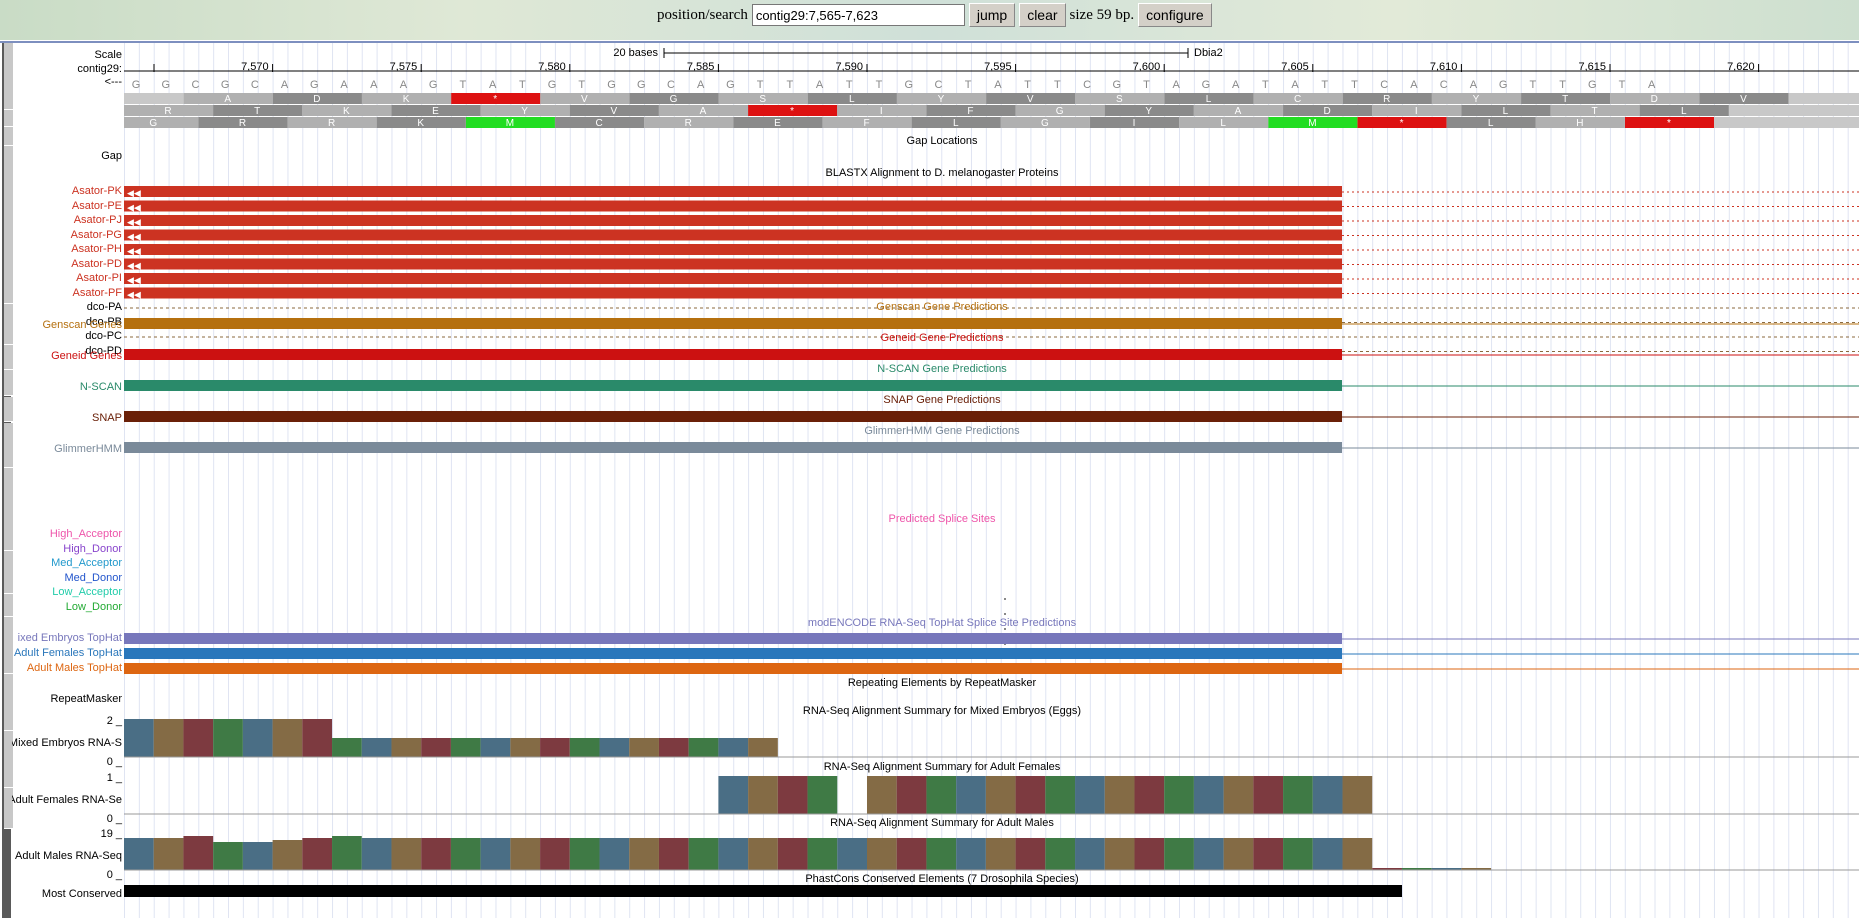  Describe the element at coordinates (93, 606) in the screenshot. I see `splice-item-label: Low_Donor` at that location.